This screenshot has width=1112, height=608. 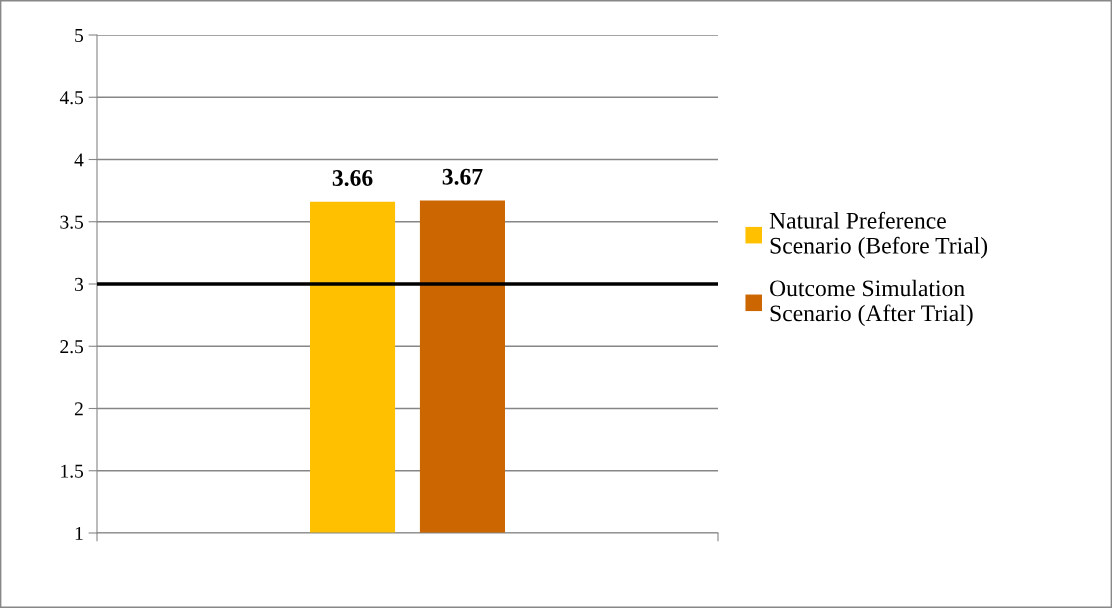 I want to click on data-label: 3.66, so click(x=352, y=178).